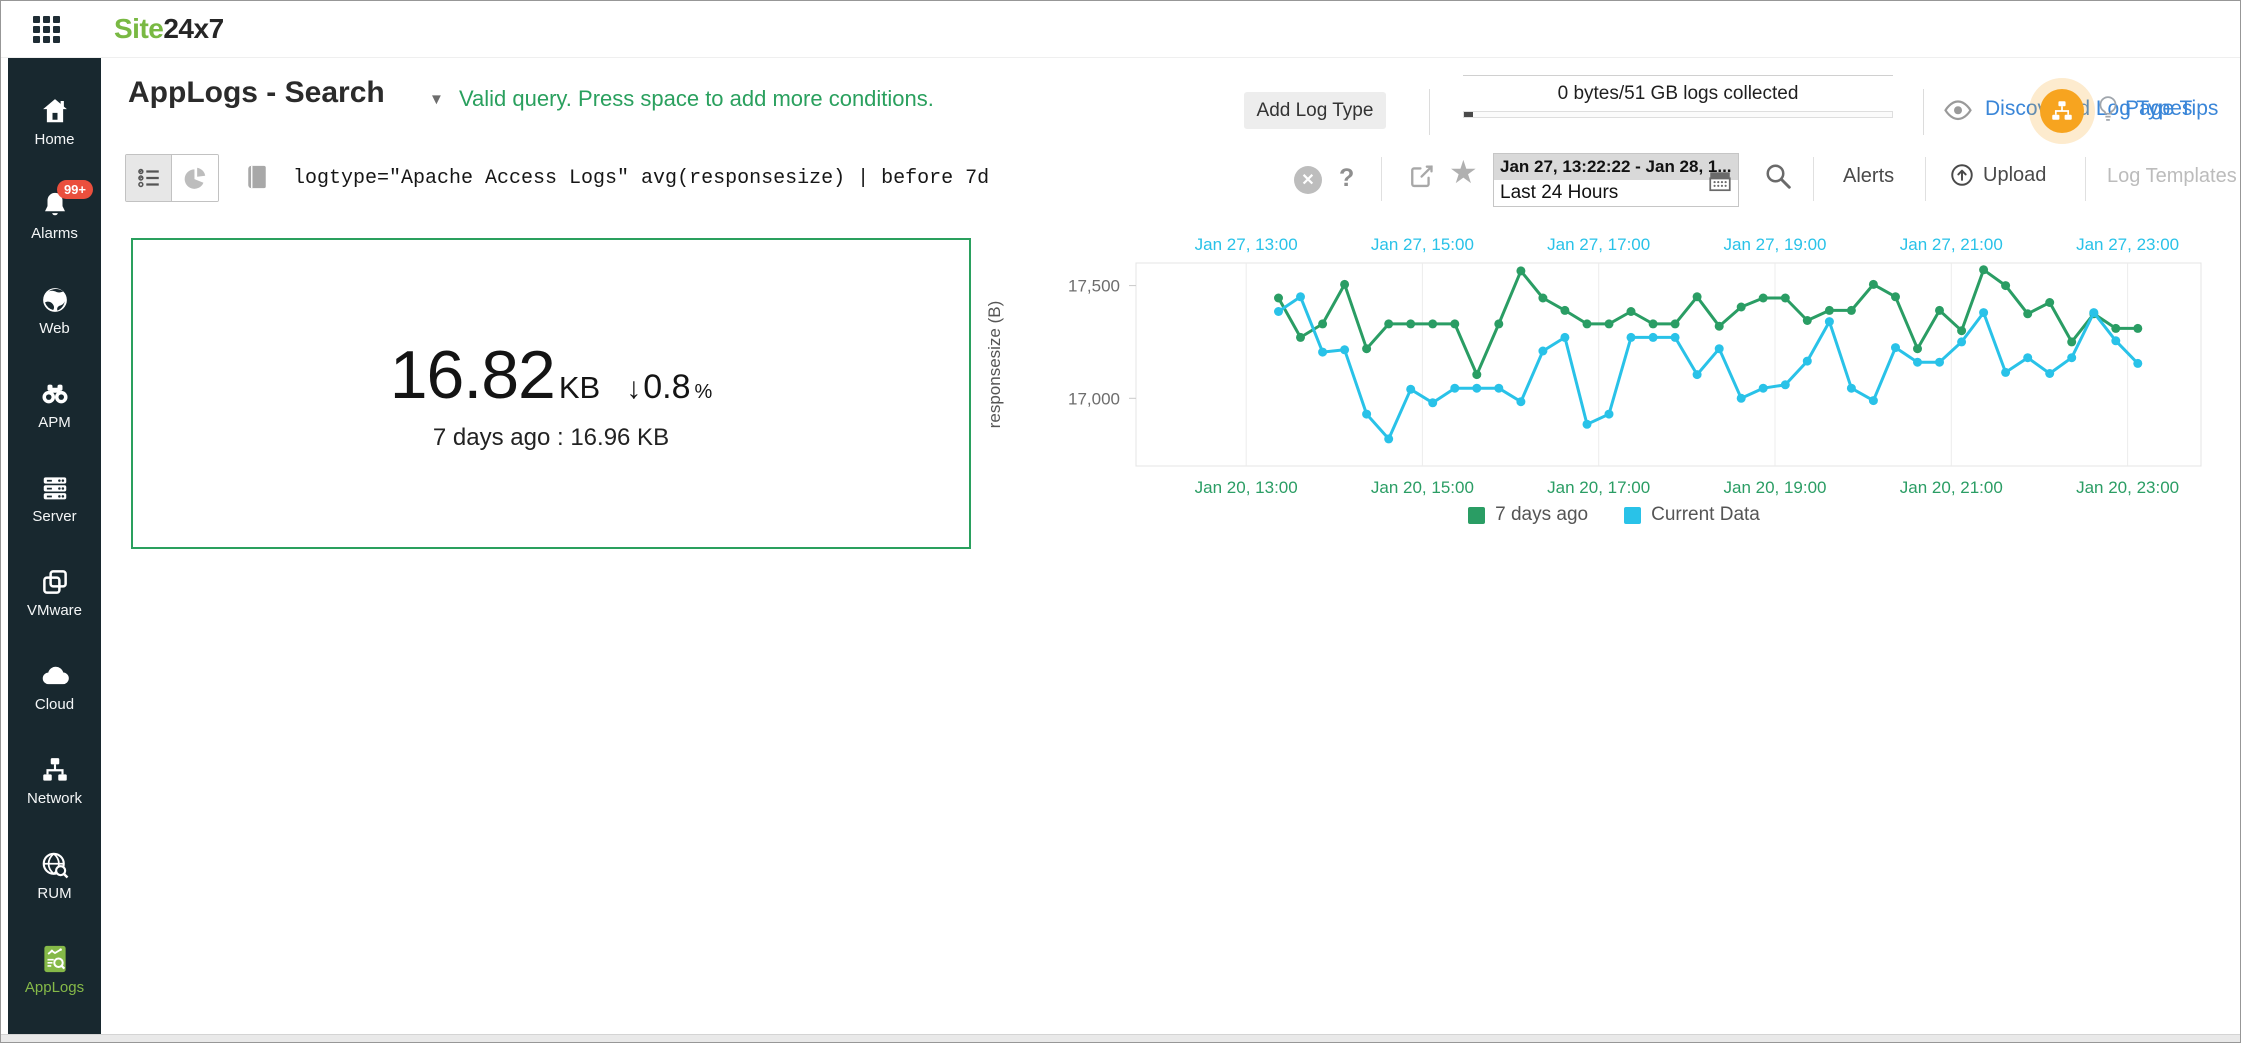  What do you see at coordinates (2172, 108) in the screenshot?
I see `page-tips-link: Page Tips` at bounding box center [2172, 108].